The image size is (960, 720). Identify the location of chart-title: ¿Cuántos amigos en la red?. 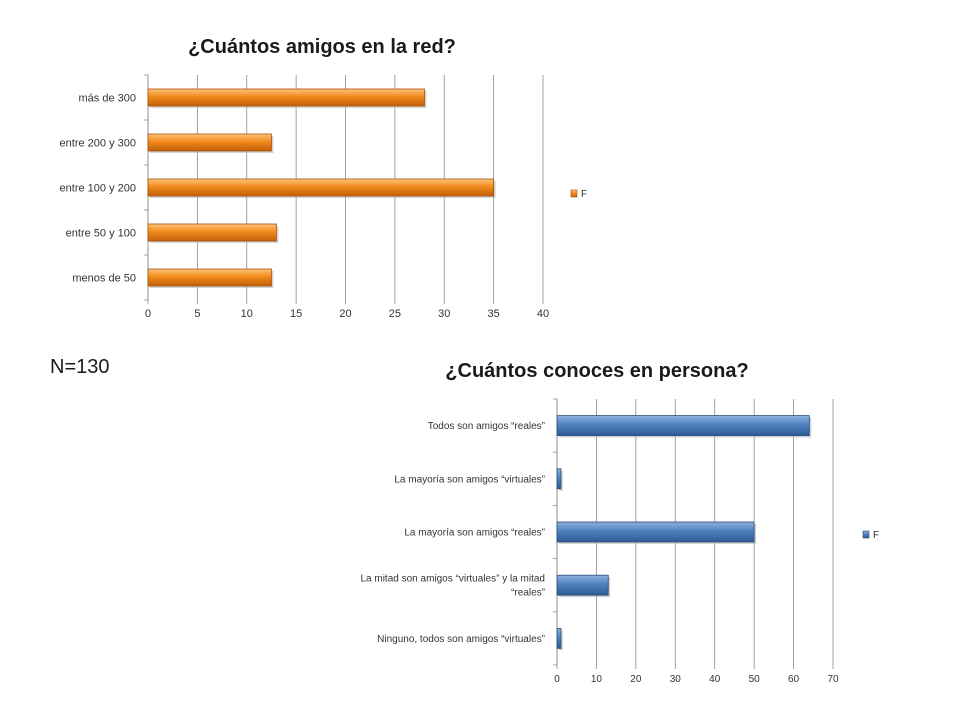
(322, 47).